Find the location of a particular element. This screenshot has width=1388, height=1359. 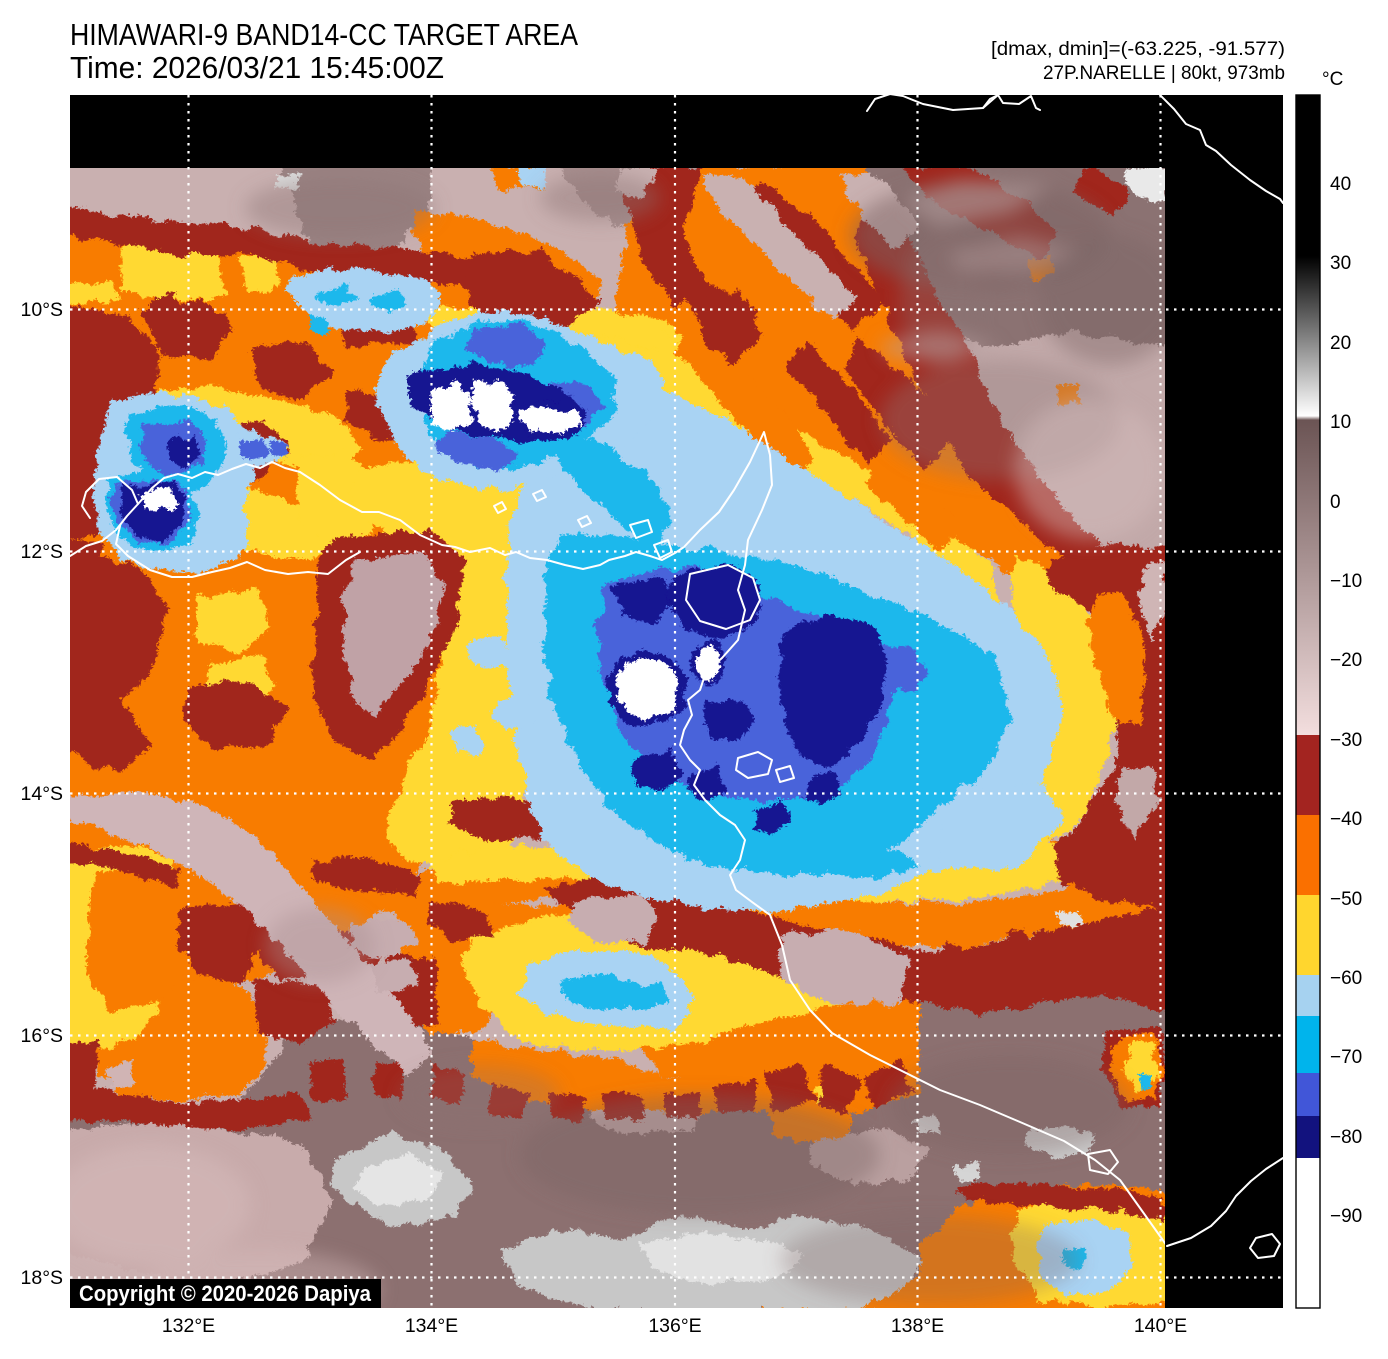

svg-text: 140°E is located at coordinates (1160, 1326).